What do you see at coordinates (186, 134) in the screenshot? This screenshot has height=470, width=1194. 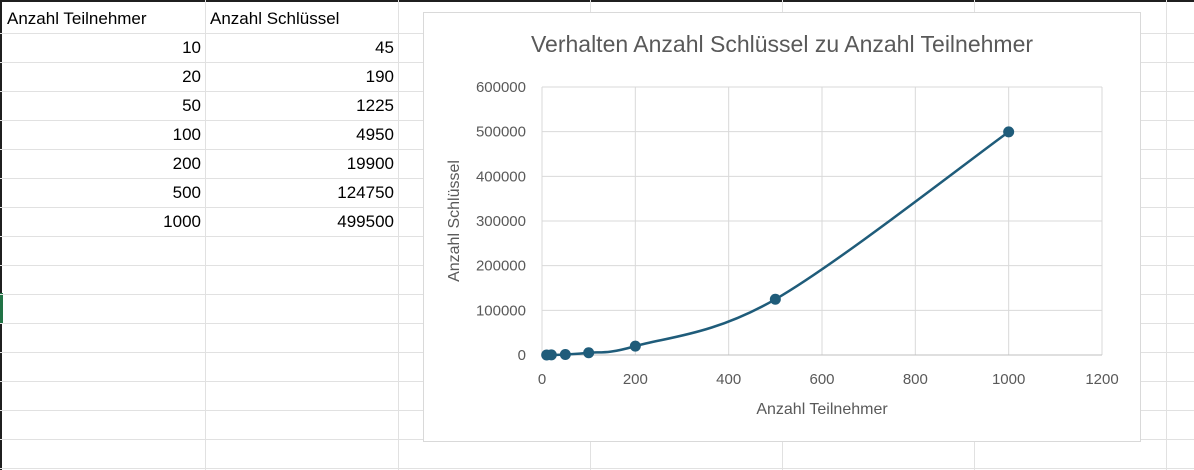 I see `cell-teilnehmer: 100` at bounding box center [186, 134].